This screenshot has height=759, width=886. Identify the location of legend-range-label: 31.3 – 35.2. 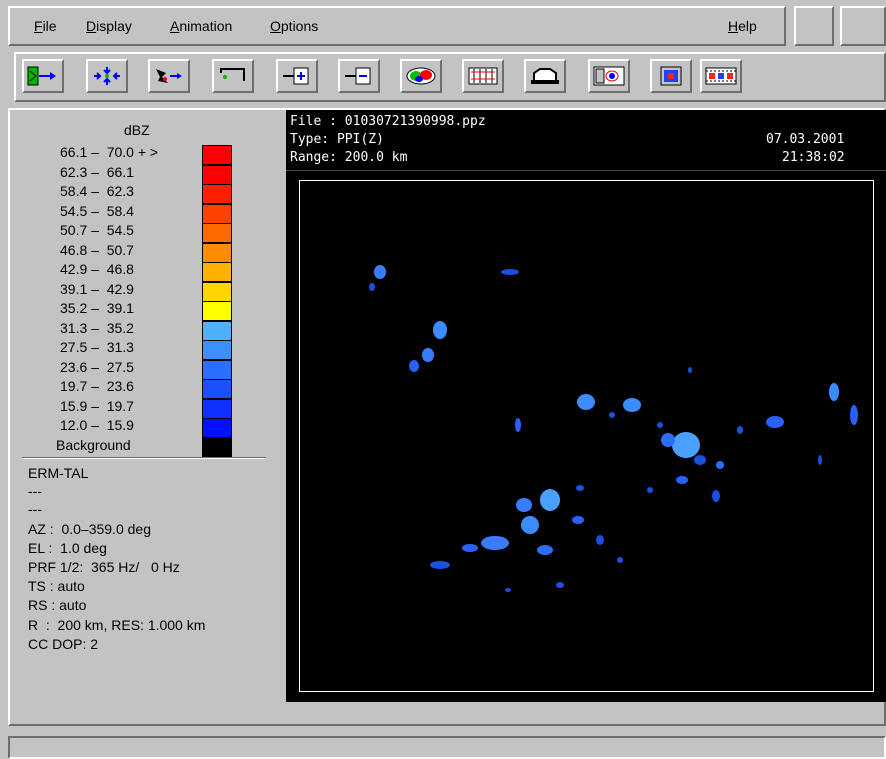
(97, 328).